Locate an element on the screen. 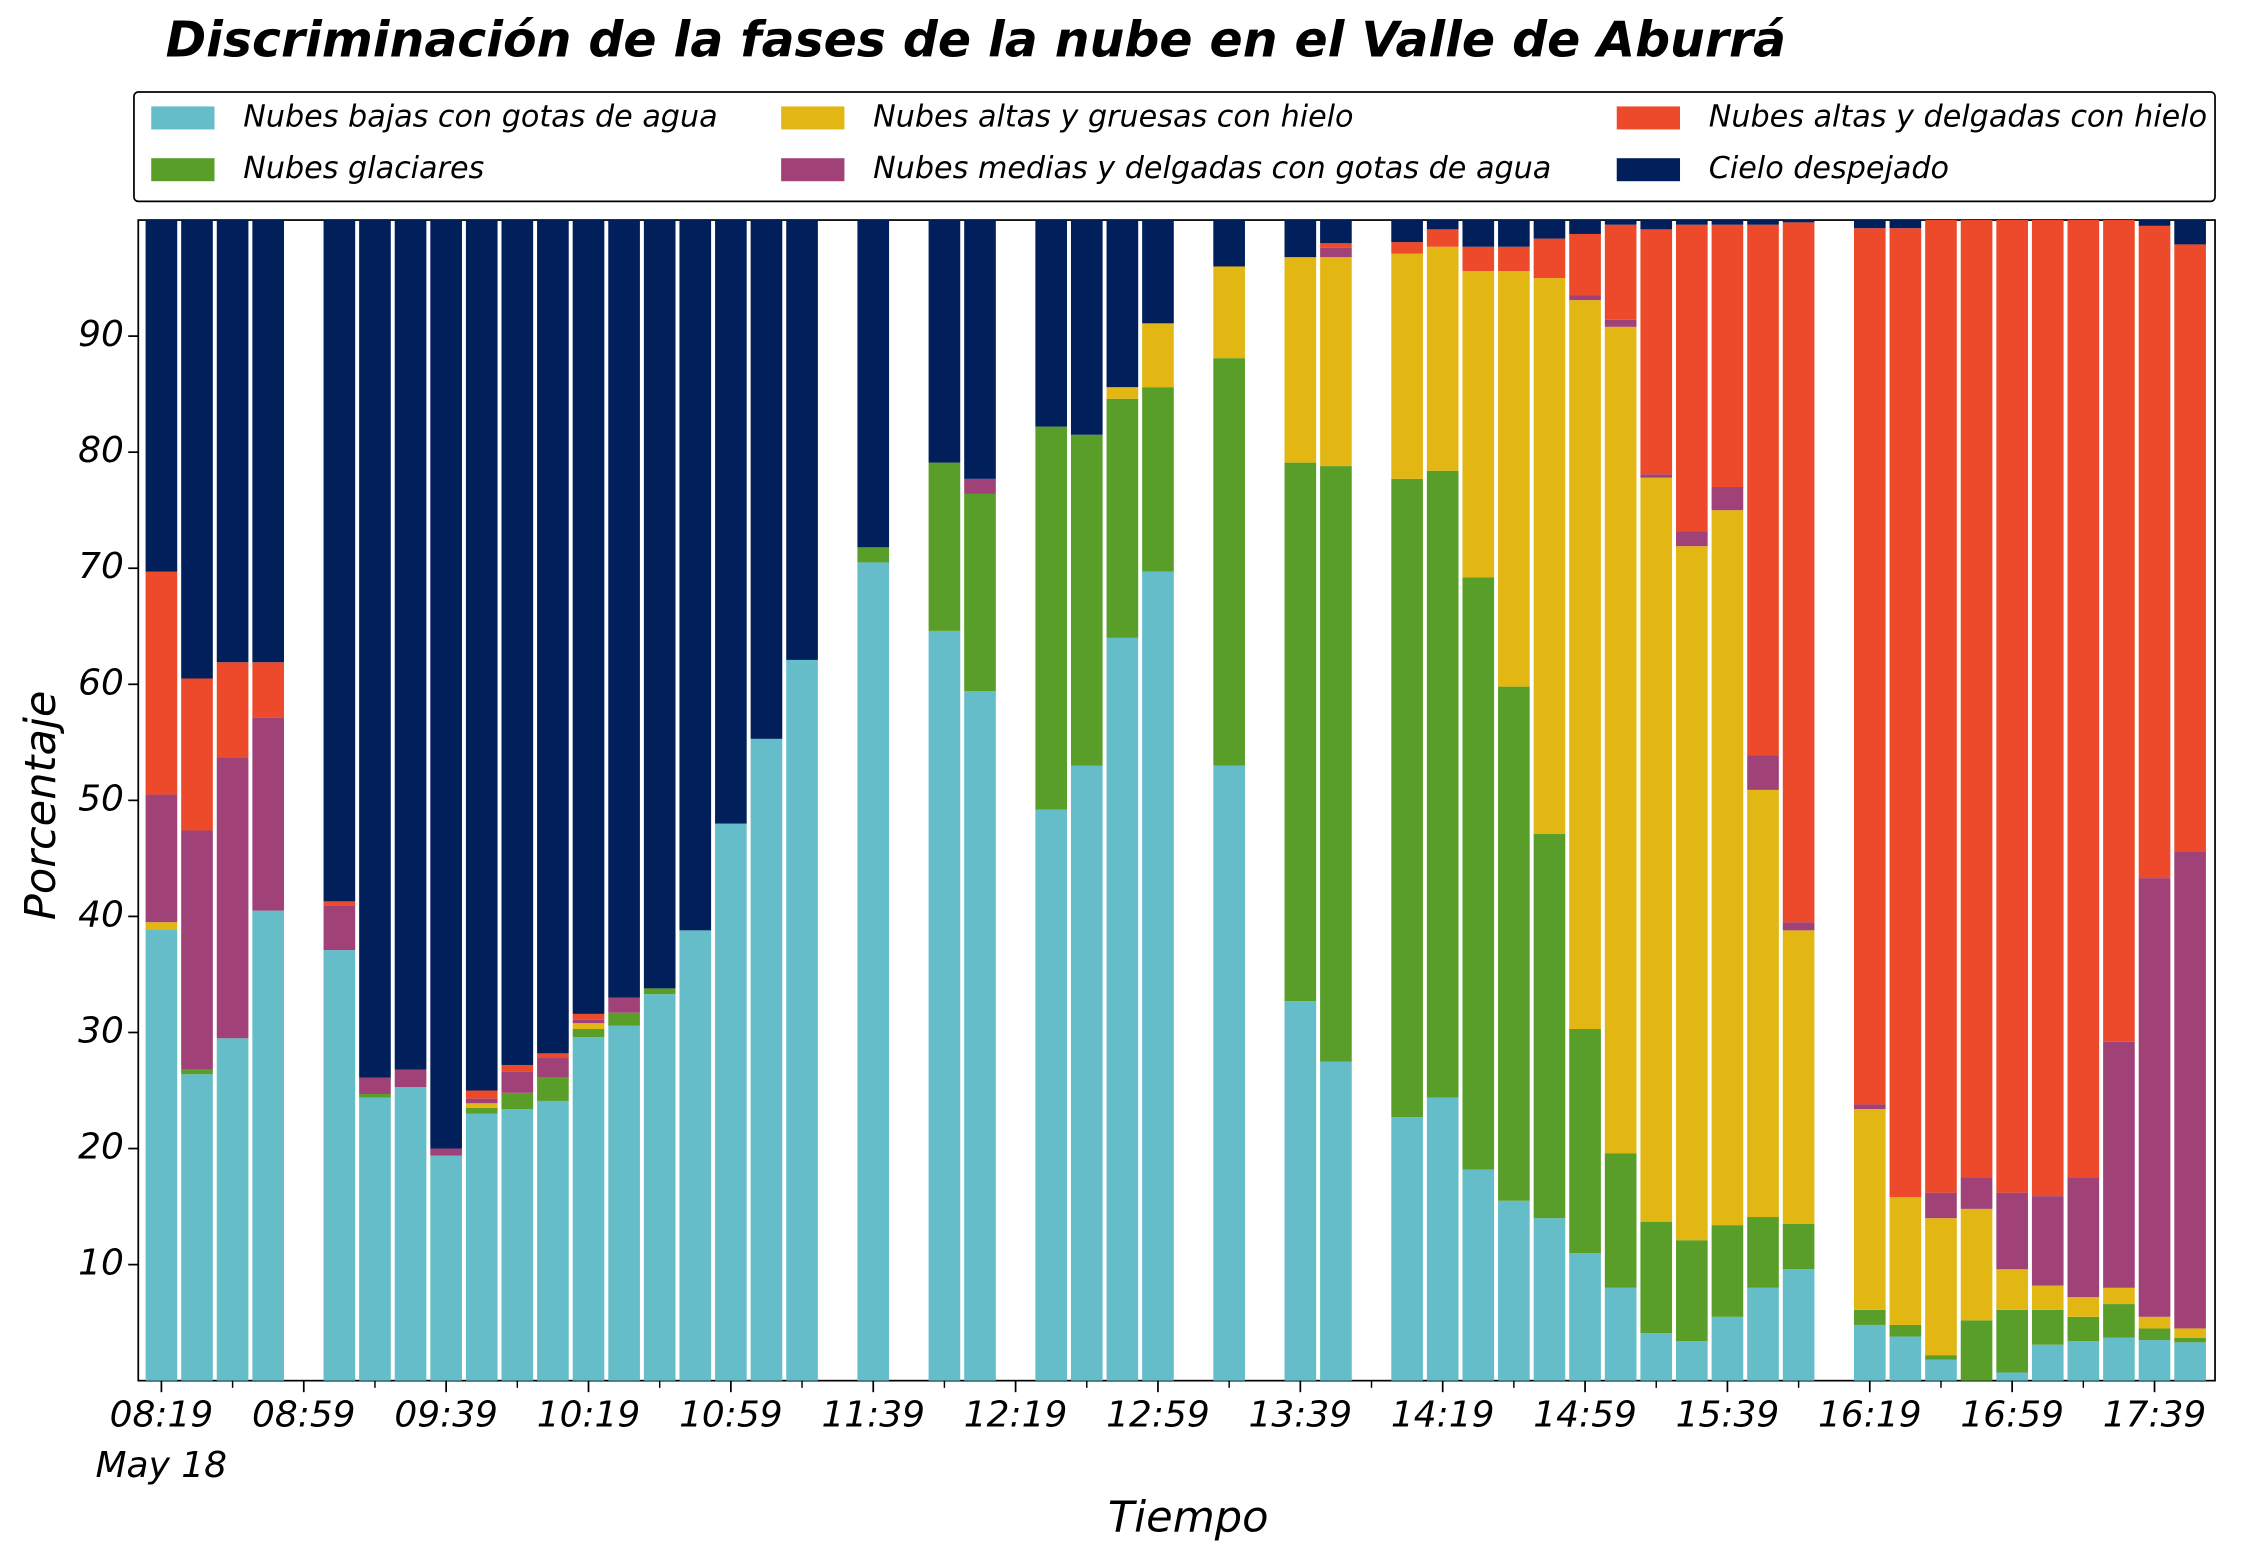 Image resolution: width=2244 pixels, height=1559 pixels. legend-swatch is located at coordinates (813, 170).